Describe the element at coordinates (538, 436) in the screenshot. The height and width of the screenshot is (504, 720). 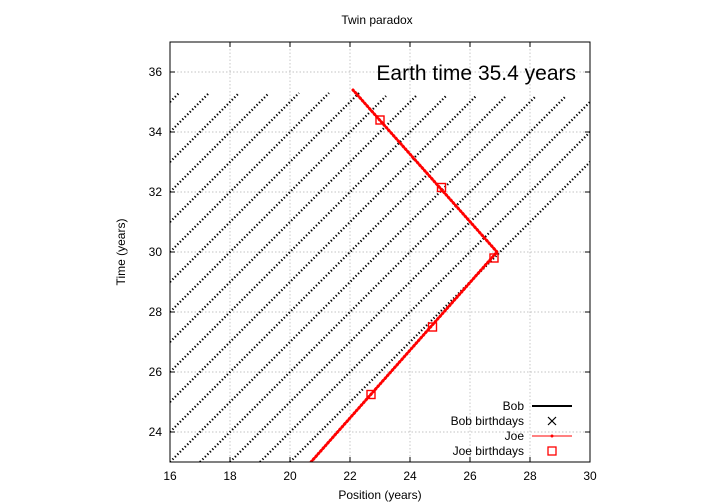
I see `legend-item-joe: Joe` at that location.